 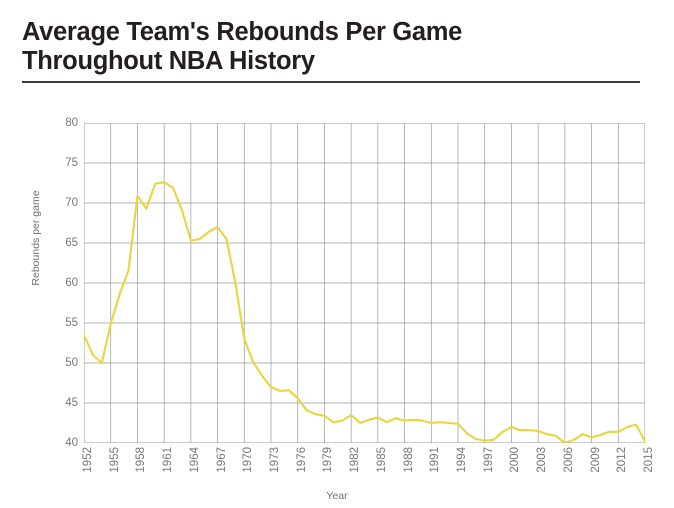 I want to click on x-tick-label: 2003, so click(x=542, y=460).